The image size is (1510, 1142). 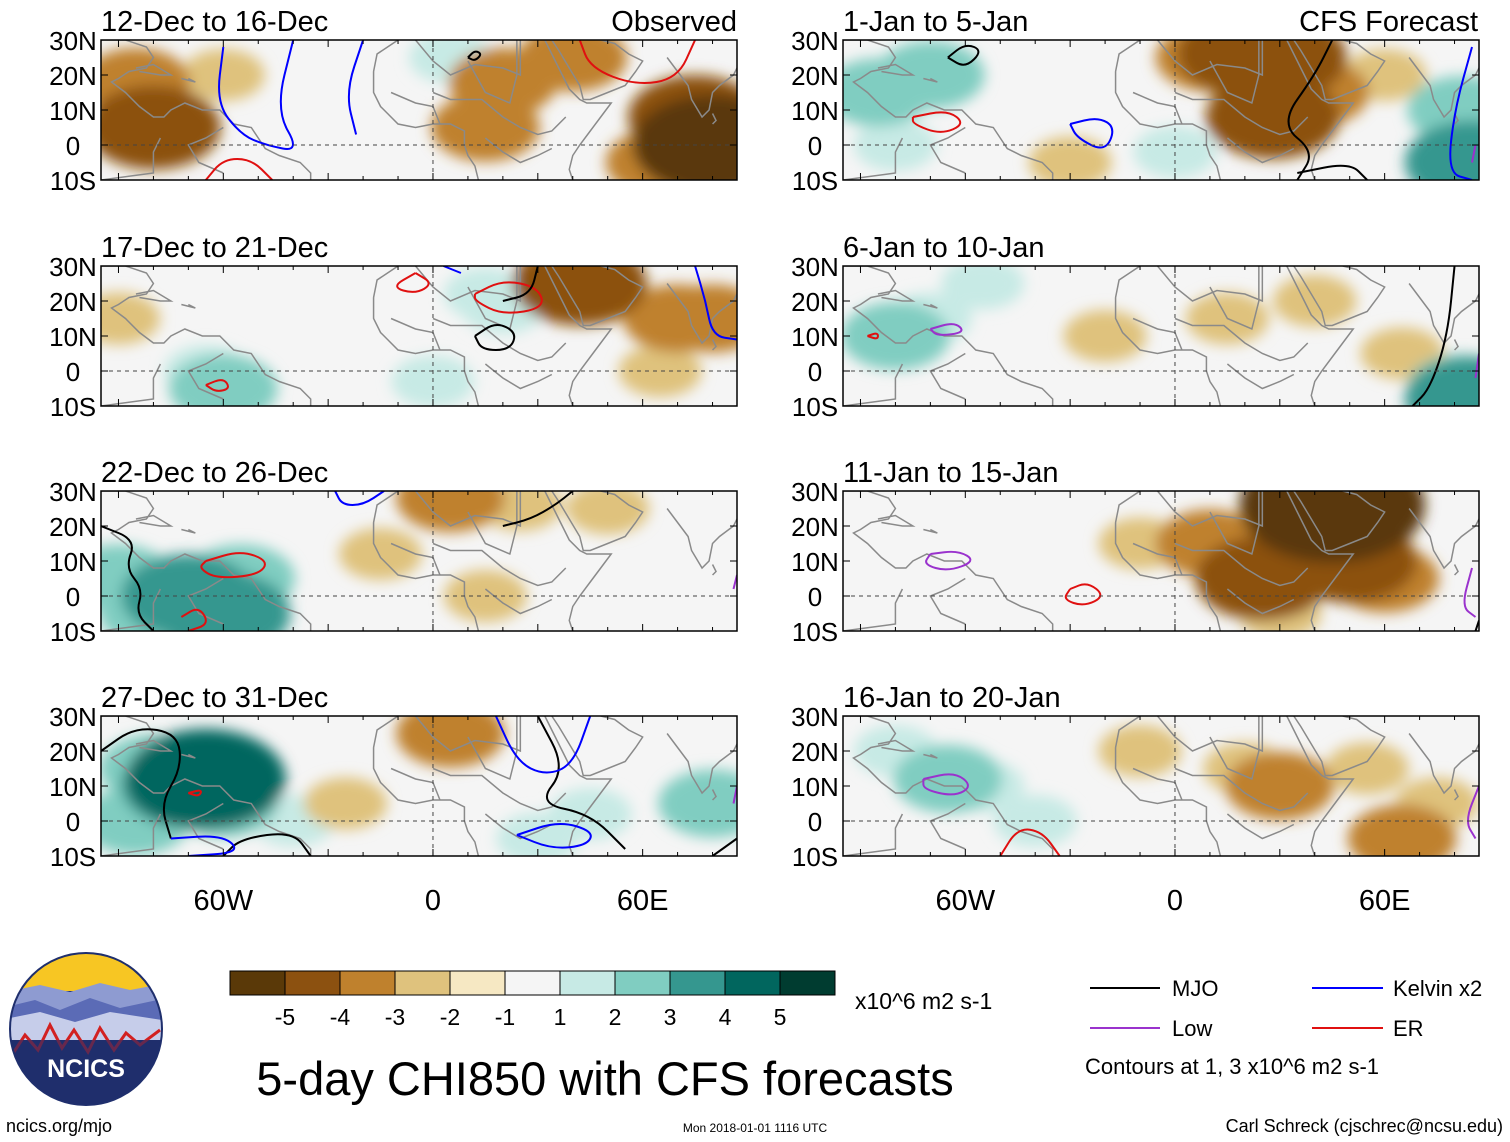 What do you see at coordinates (375, 561) in the screenshot?
I see `anomaly-blobs` at bounding box center [375, 561].